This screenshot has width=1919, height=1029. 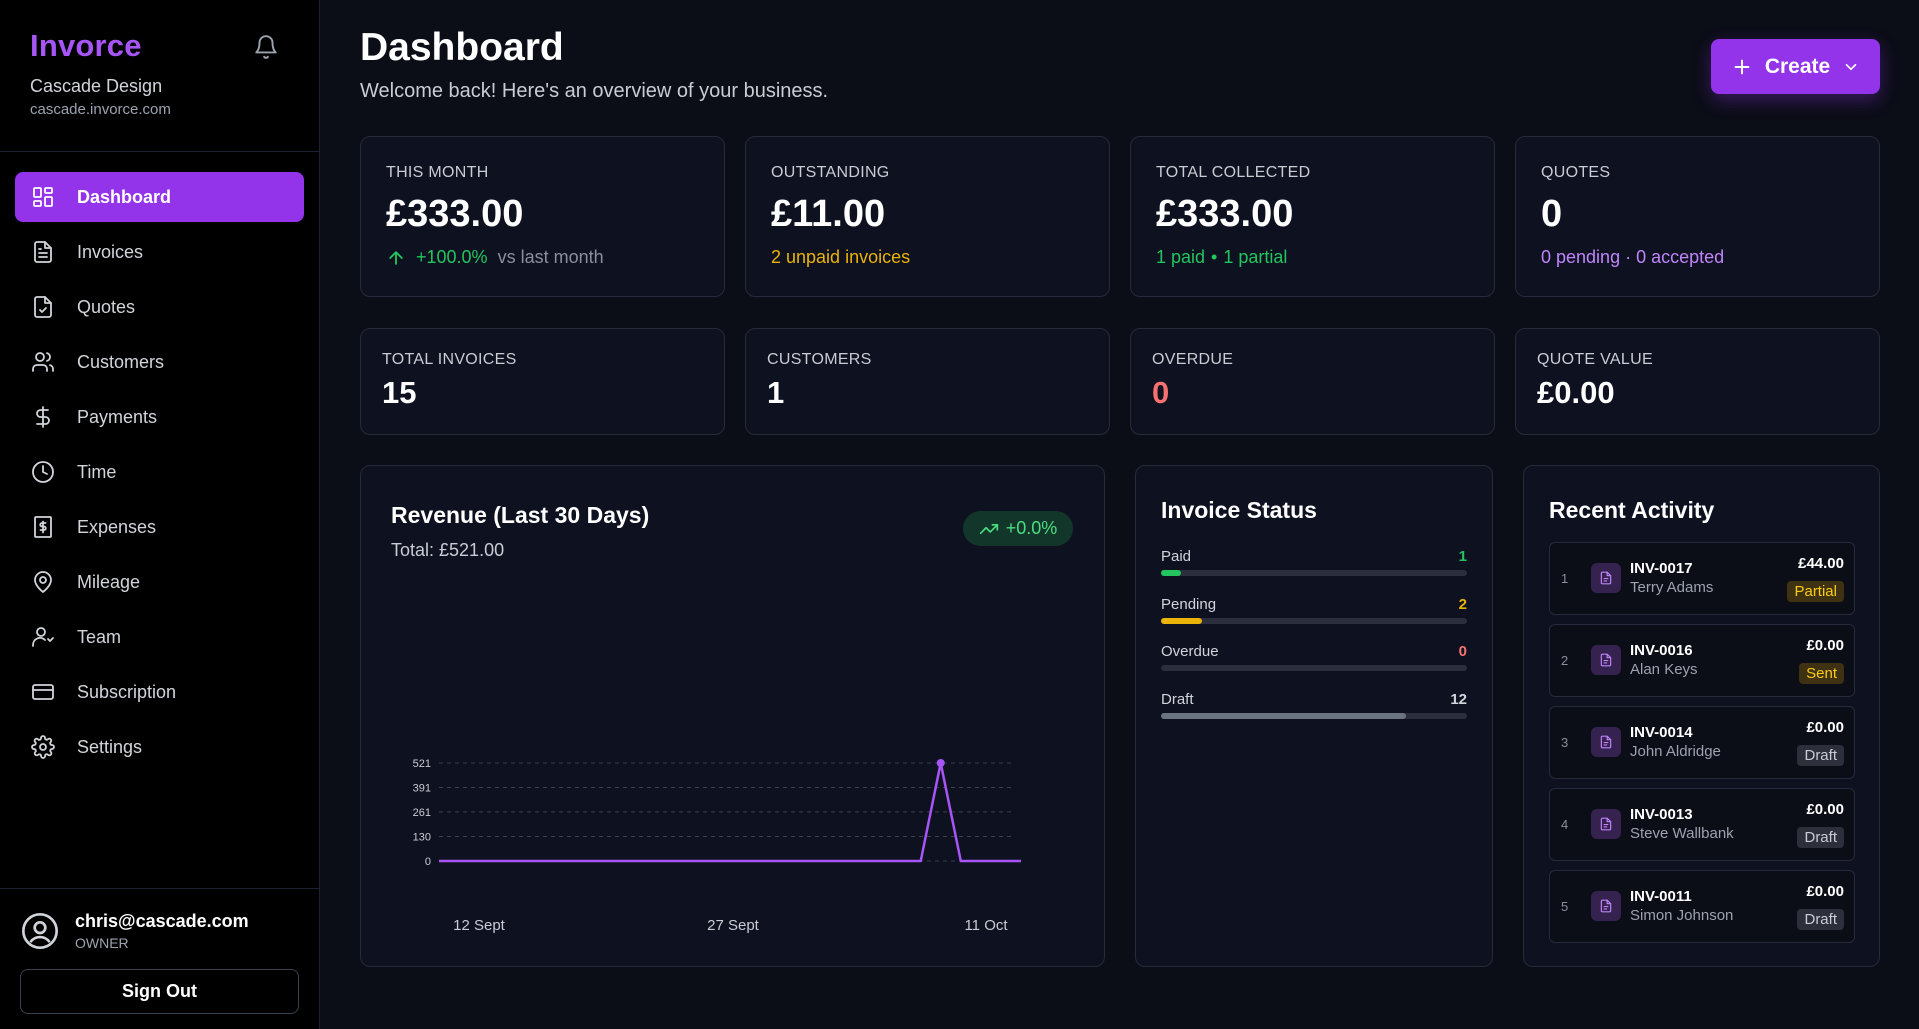 I want to click on stat-value: £333.00, so click(x=1225, y=214).